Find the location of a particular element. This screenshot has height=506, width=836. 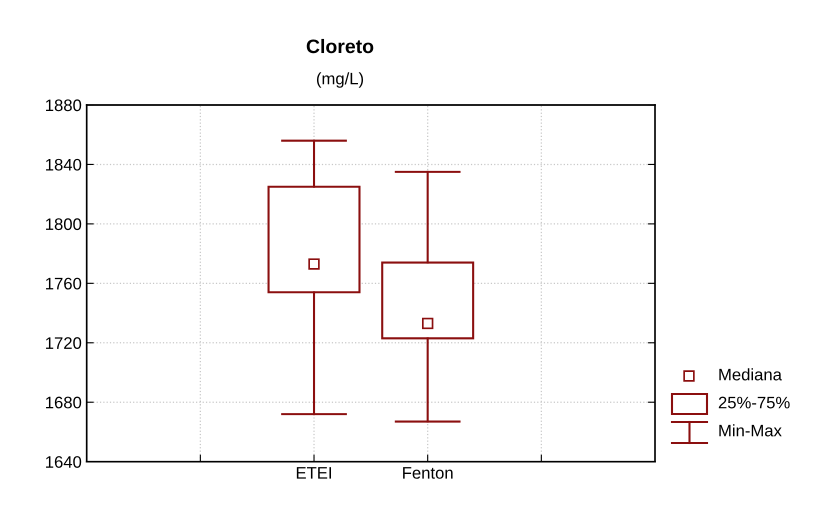

text: 25%-75% is located at coordinates (754, 402).